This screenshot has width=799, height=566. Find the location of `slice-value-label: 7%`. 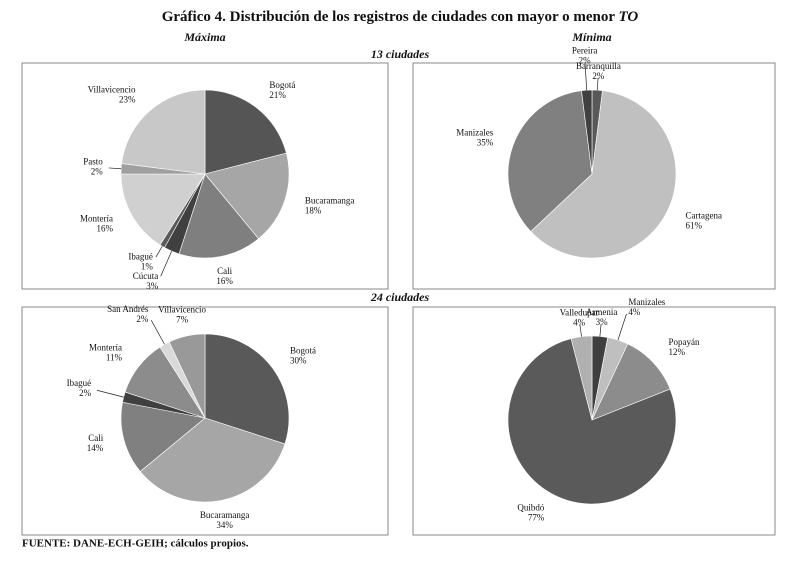

slice-value-label: 7% is located at coordinates (182, 320).